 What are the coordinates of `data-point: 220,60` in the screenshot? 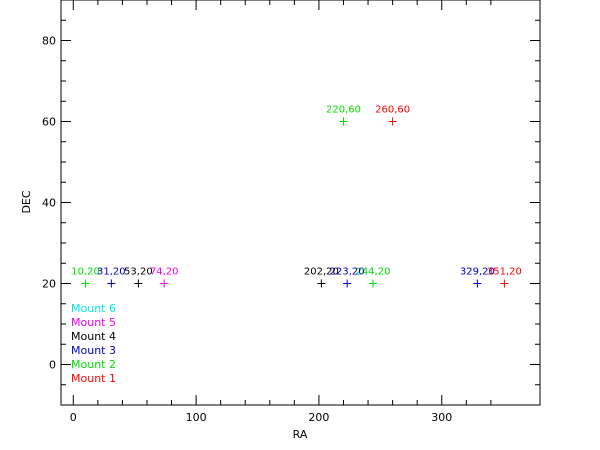 It's located at (343, 115).